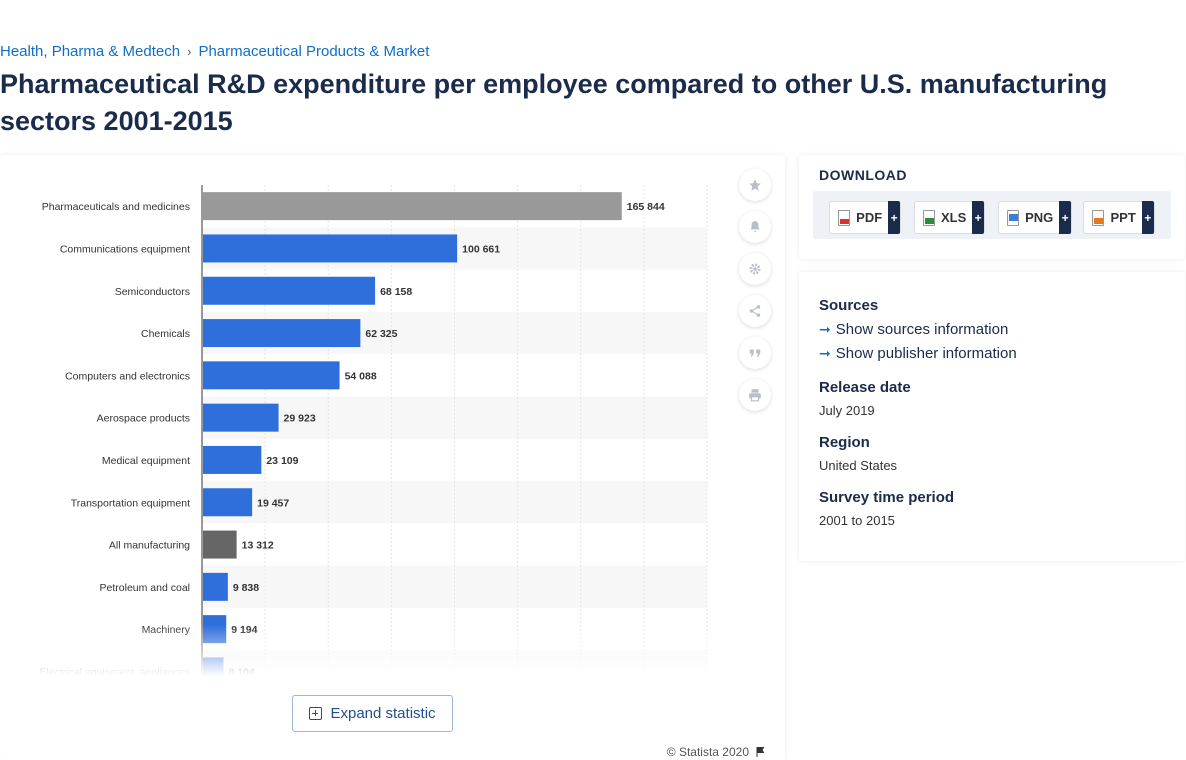  I want to click on category-label: Petroleum and coal, so click(145, 588).